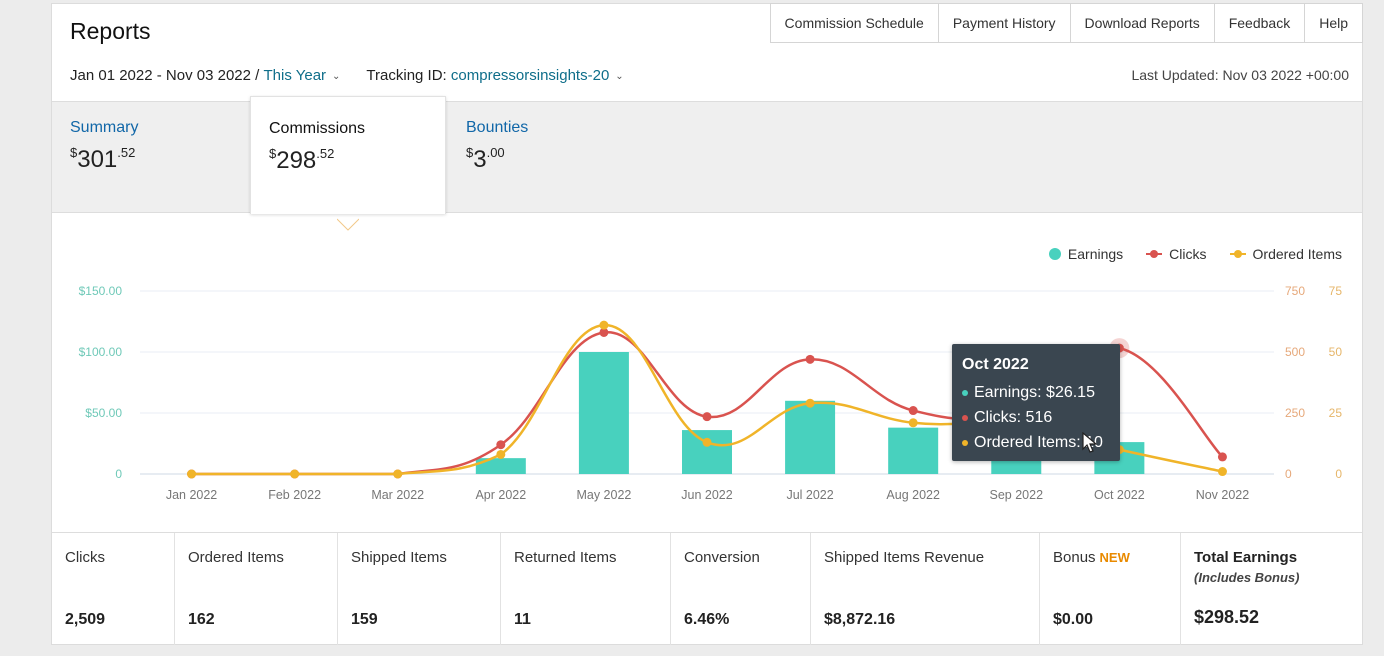 The image size is (1384, 656). I want to click on feedback-link: Feedback, so click(1260, 23).